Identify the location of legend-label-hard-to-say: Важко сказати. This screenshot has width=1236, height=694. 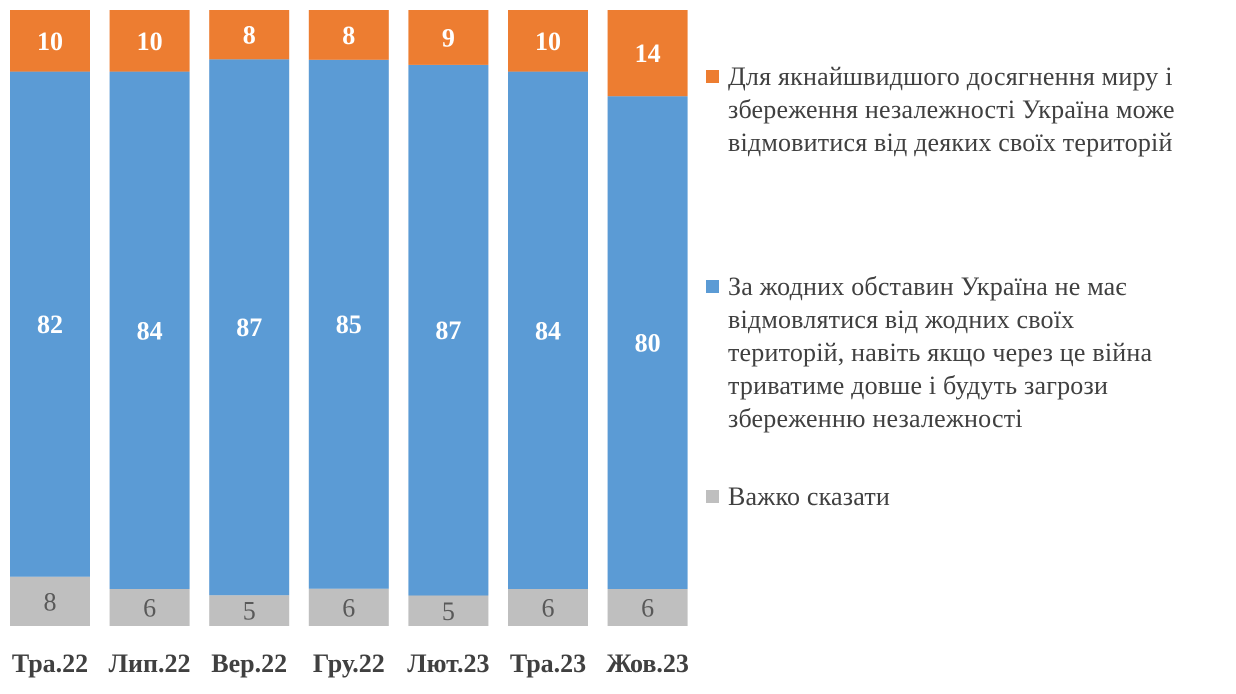
(966, 496).